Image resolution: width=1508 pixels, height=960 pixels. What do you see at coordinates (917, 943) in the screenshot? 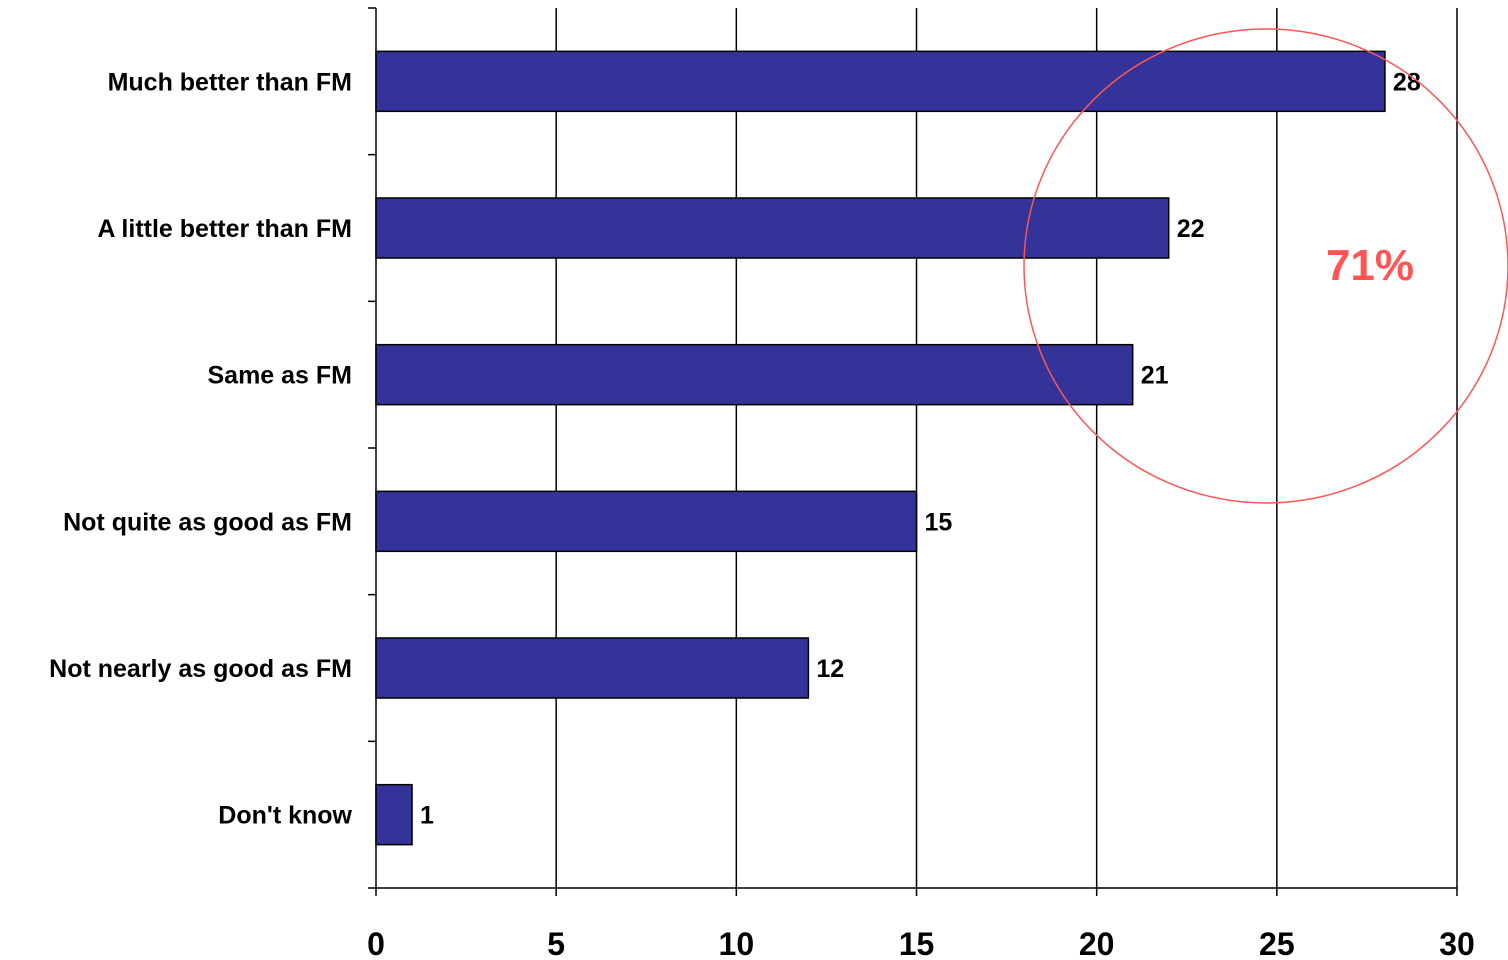
I see `x-tick-label: 15` at bounding box center [917, 943].